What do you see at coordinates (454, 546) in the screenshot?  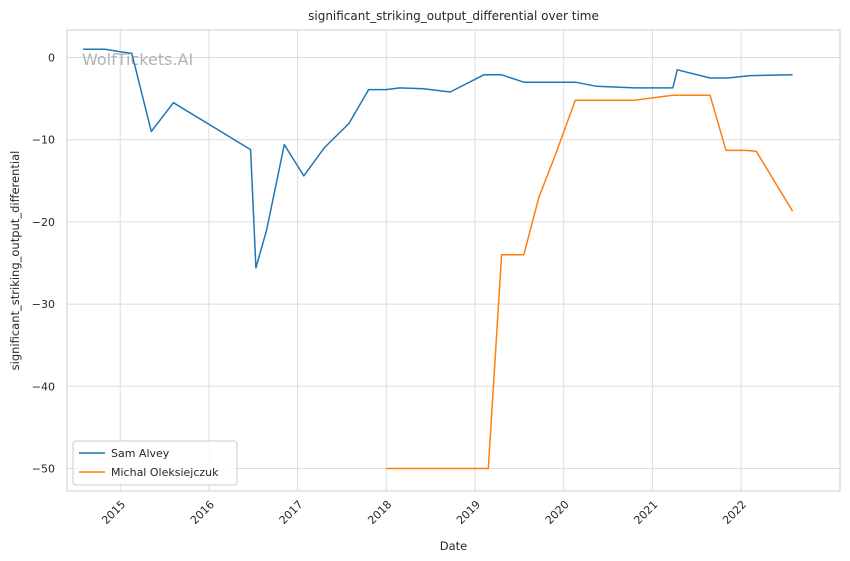 I see `x-axis-title: Date` at bounding box center [454, 546].